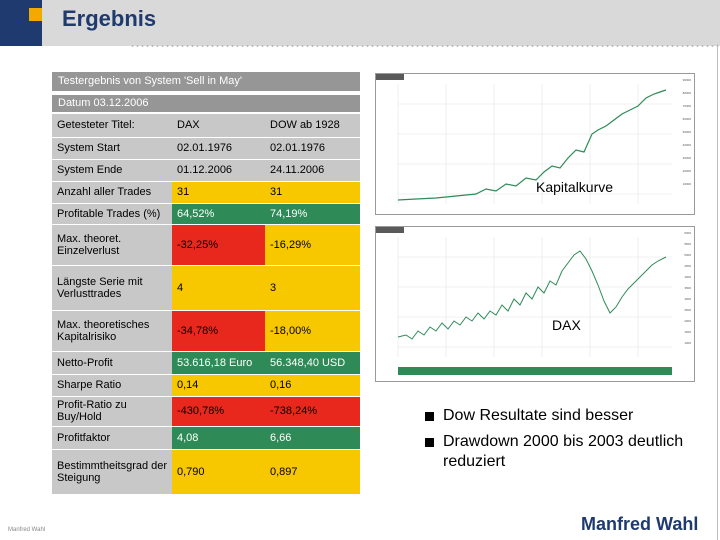 The width and height of the screenshot is (720, 540). What do you see at coordinates (206, 103) in the screenshot?
I see `table-date: Datum 03.12.2006` at bounding box center [206, 103].